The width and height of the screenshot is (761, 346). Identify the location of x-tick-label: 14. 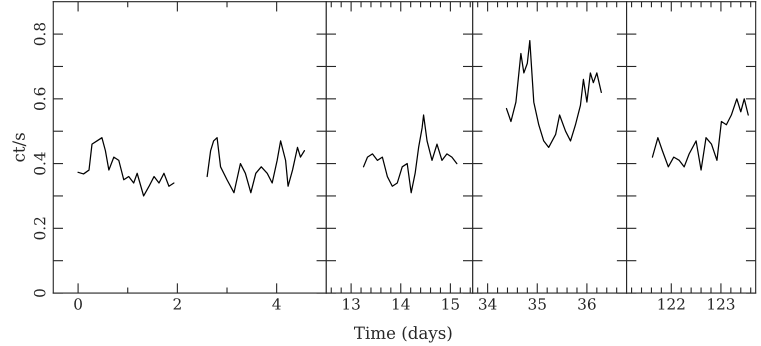
(401, 304).